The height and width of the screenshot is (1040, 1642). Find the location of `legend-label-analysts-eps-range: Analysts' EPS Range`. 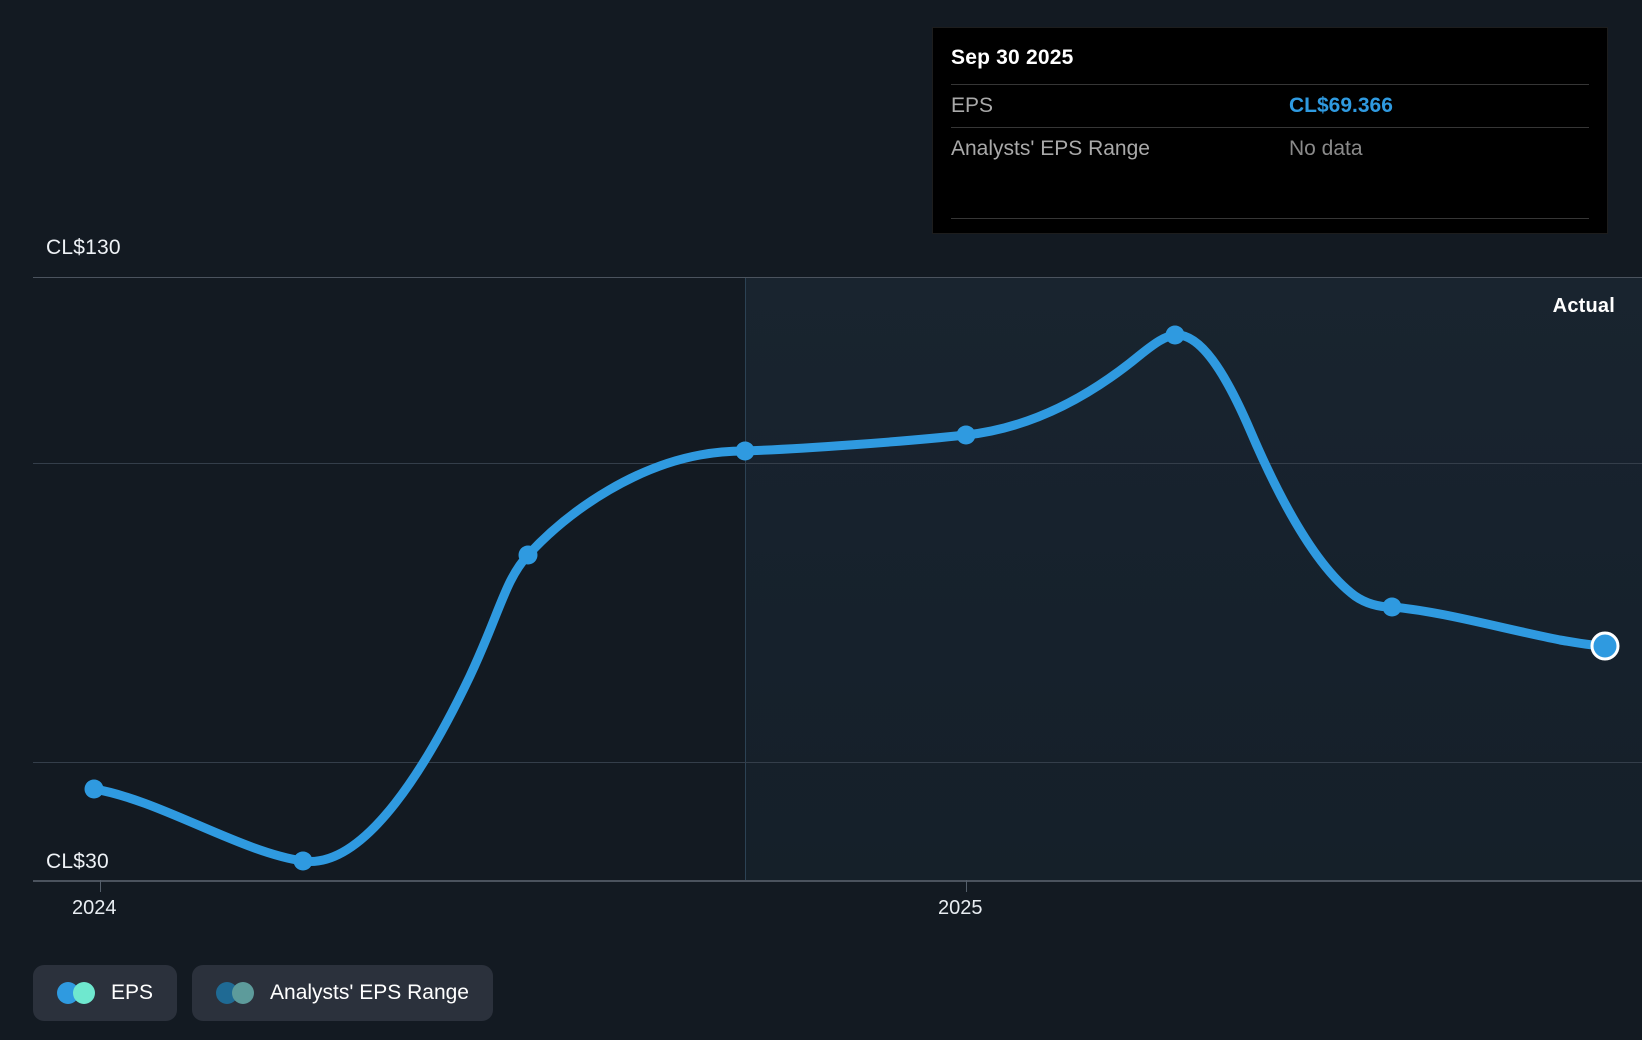

legend-label-analysts-eps-range: Analysts' EPS Range is located at coordinates (369, 992).